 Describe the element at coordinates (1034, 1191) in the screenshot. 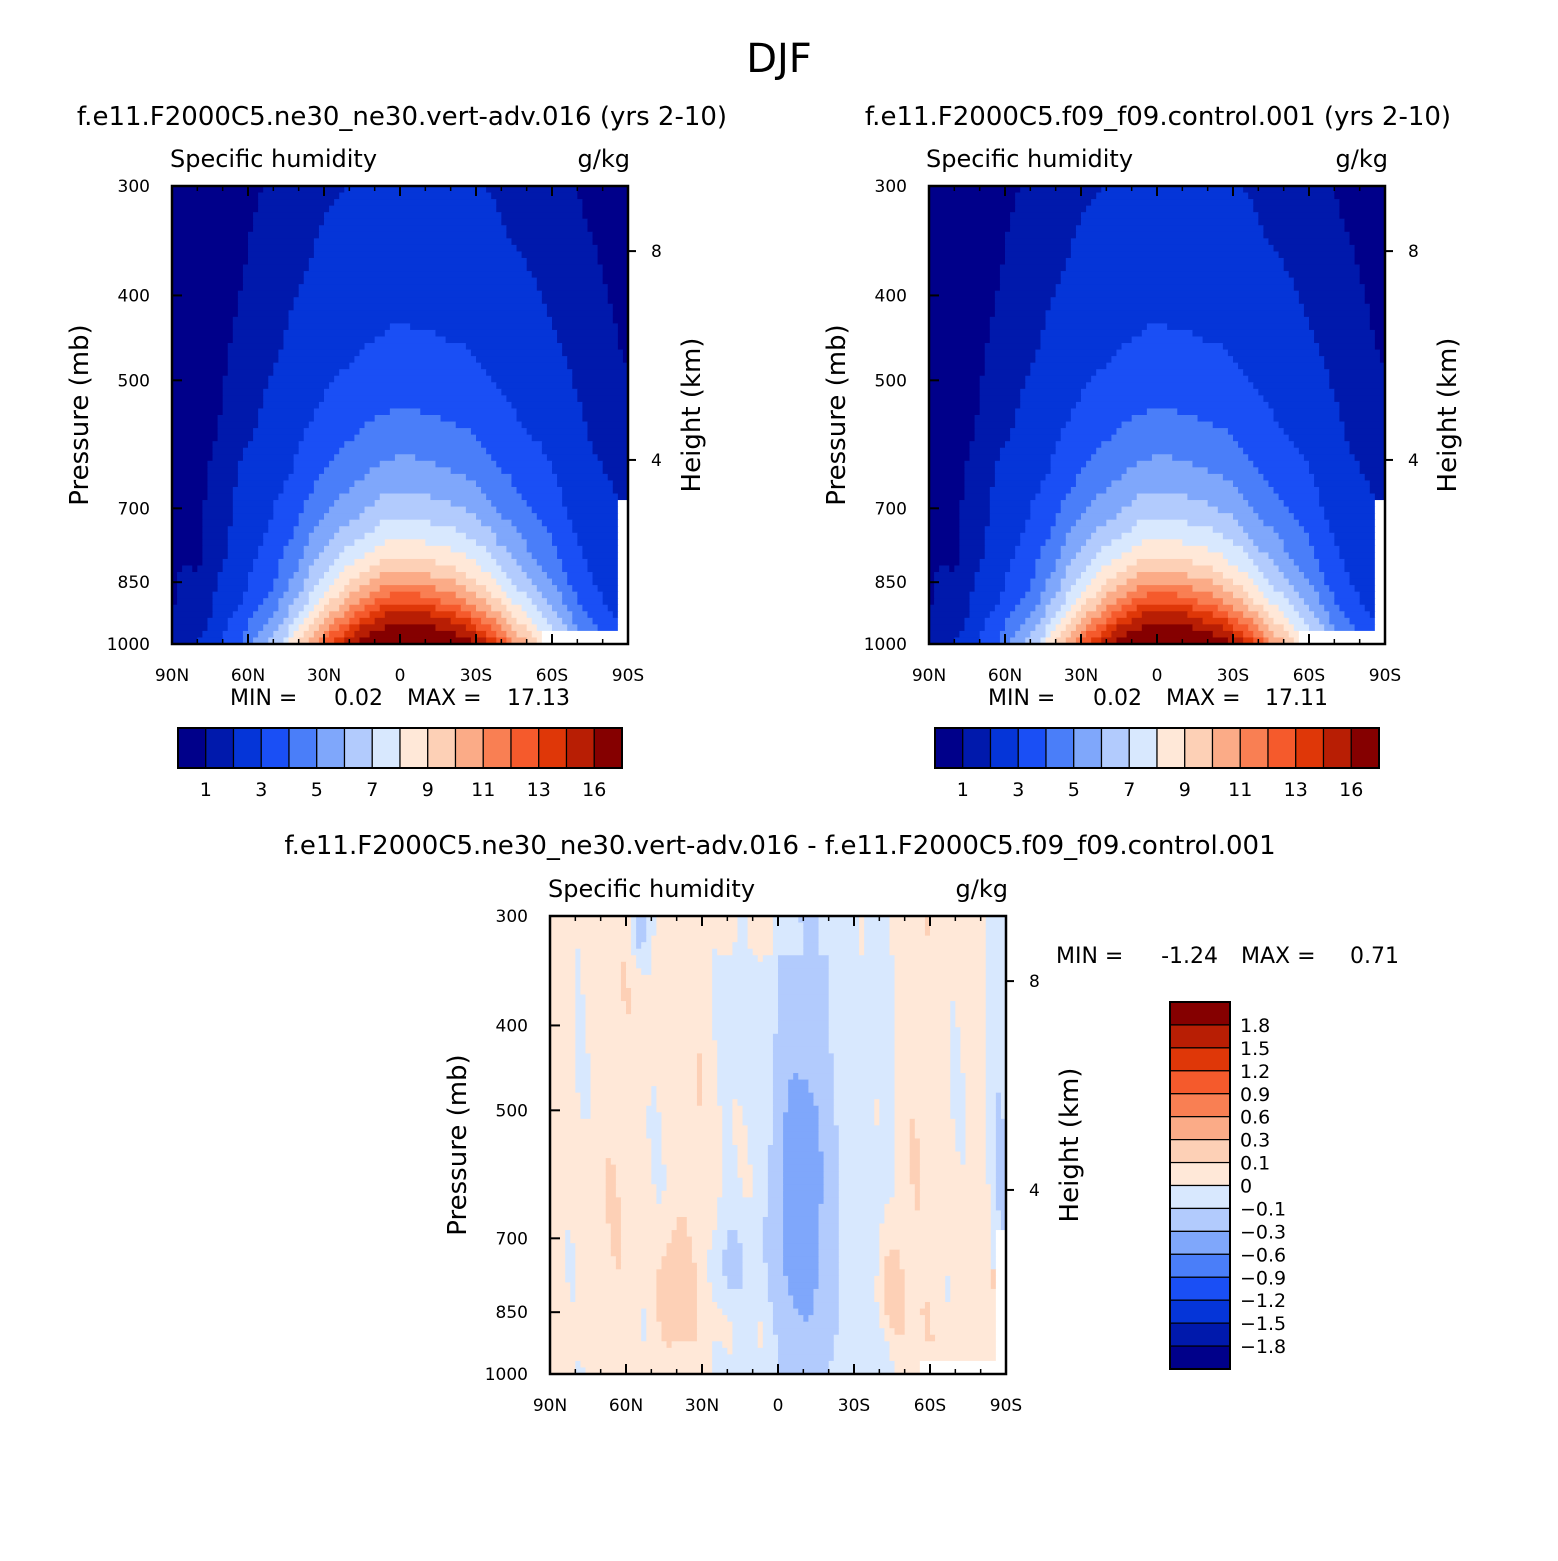

I see `p3-y2-tick-label: 4` at that location.